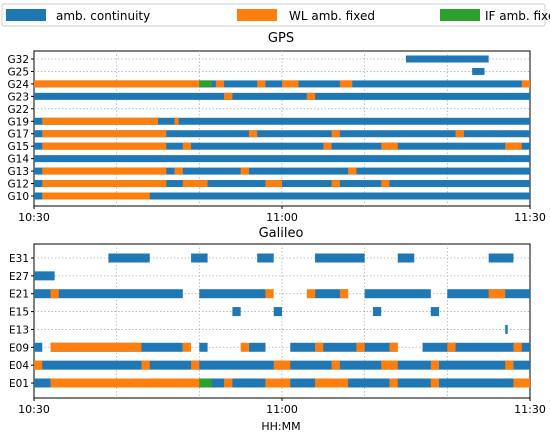  What do you see at coordinates (19, 185) in the screenshot?
I see `y-tick-label: G12` at bounding box center [19, 185].